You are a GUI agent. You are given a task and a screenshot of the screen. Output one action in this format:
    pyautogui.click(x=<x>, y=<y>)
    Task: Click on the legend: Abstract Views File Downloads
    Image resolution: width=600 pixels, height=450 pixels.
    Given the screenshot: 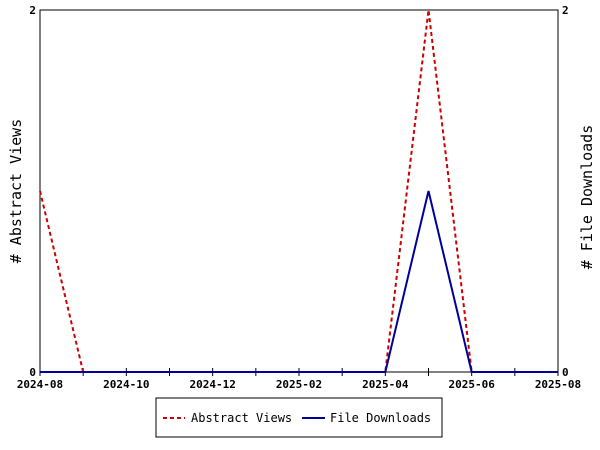 What is the action you would take?
    pyautogui.click(x=299, y=417)
    